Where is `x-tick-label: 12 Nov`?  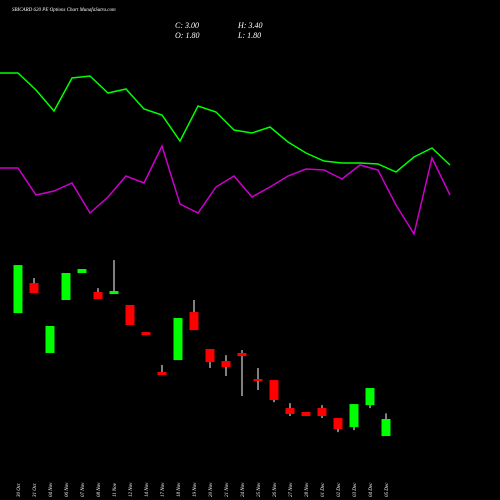
x-tick-label: 12 Nov is located at coordinates (131, 489).